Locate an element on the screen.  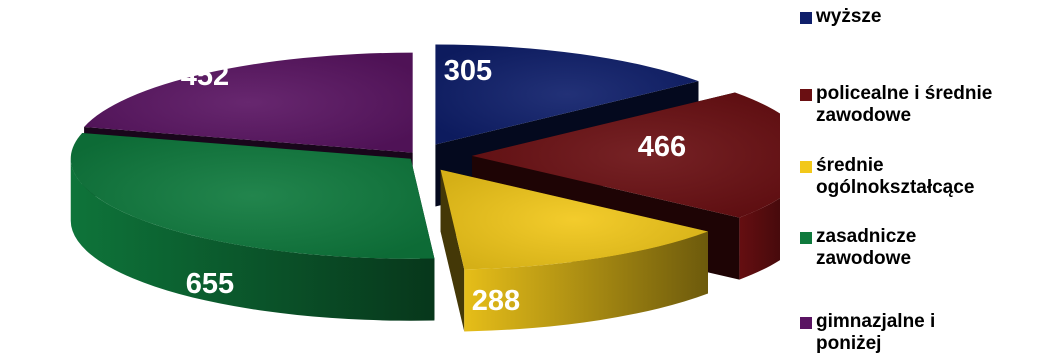
legend-label: gimnazjalne i poniżej is located at coordinates (876, 332).